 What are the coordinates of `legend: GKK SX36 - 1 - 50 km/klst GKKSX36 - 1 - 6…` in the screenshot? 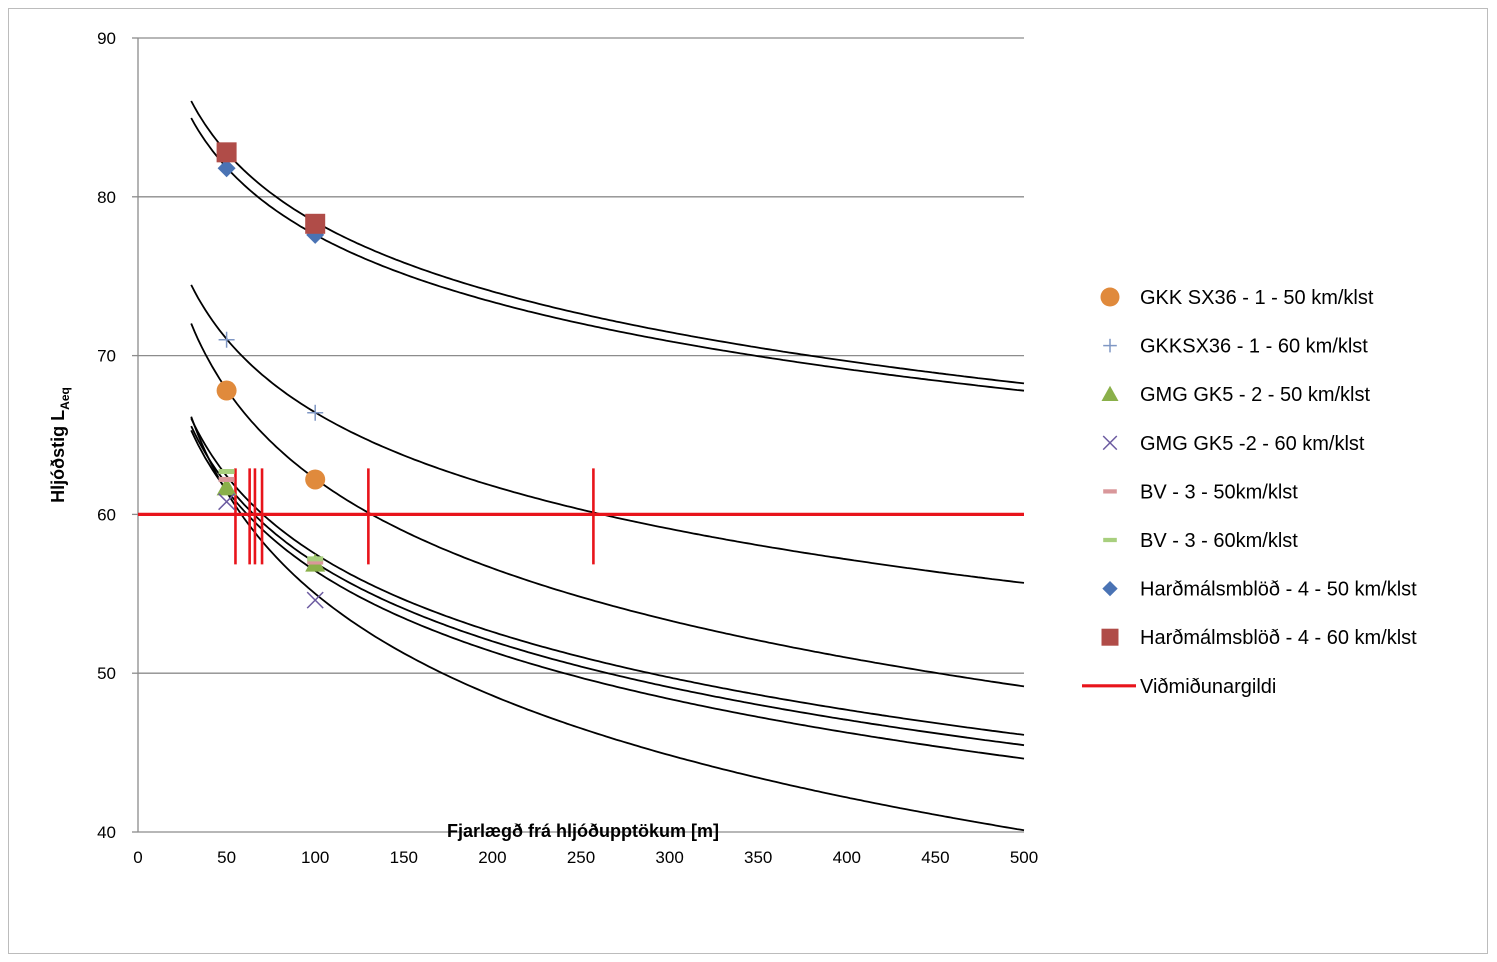 It's located at (1249, 492).